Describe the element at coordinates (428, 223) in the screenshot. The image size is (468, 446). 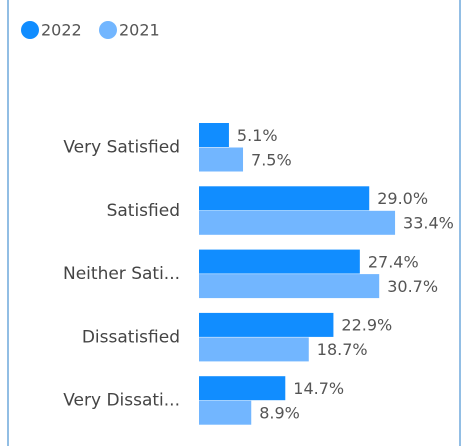
I see `value-label: 33.4%` at that location.